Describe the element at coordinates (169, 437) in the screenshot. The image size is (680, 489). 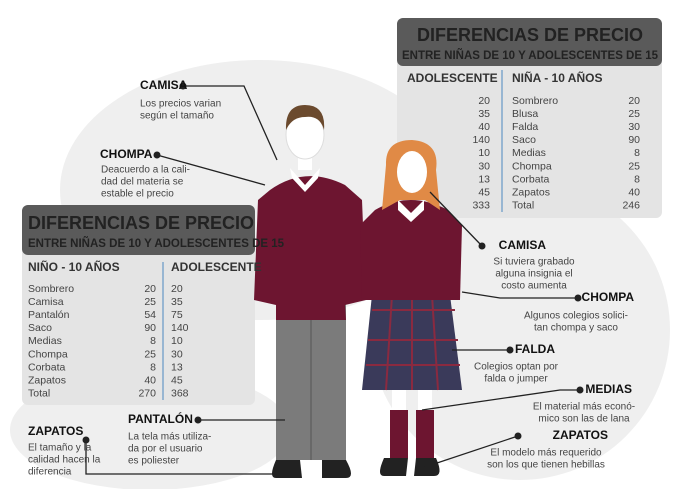
I see `annotation-text: La tela más utiliza-` at that location.